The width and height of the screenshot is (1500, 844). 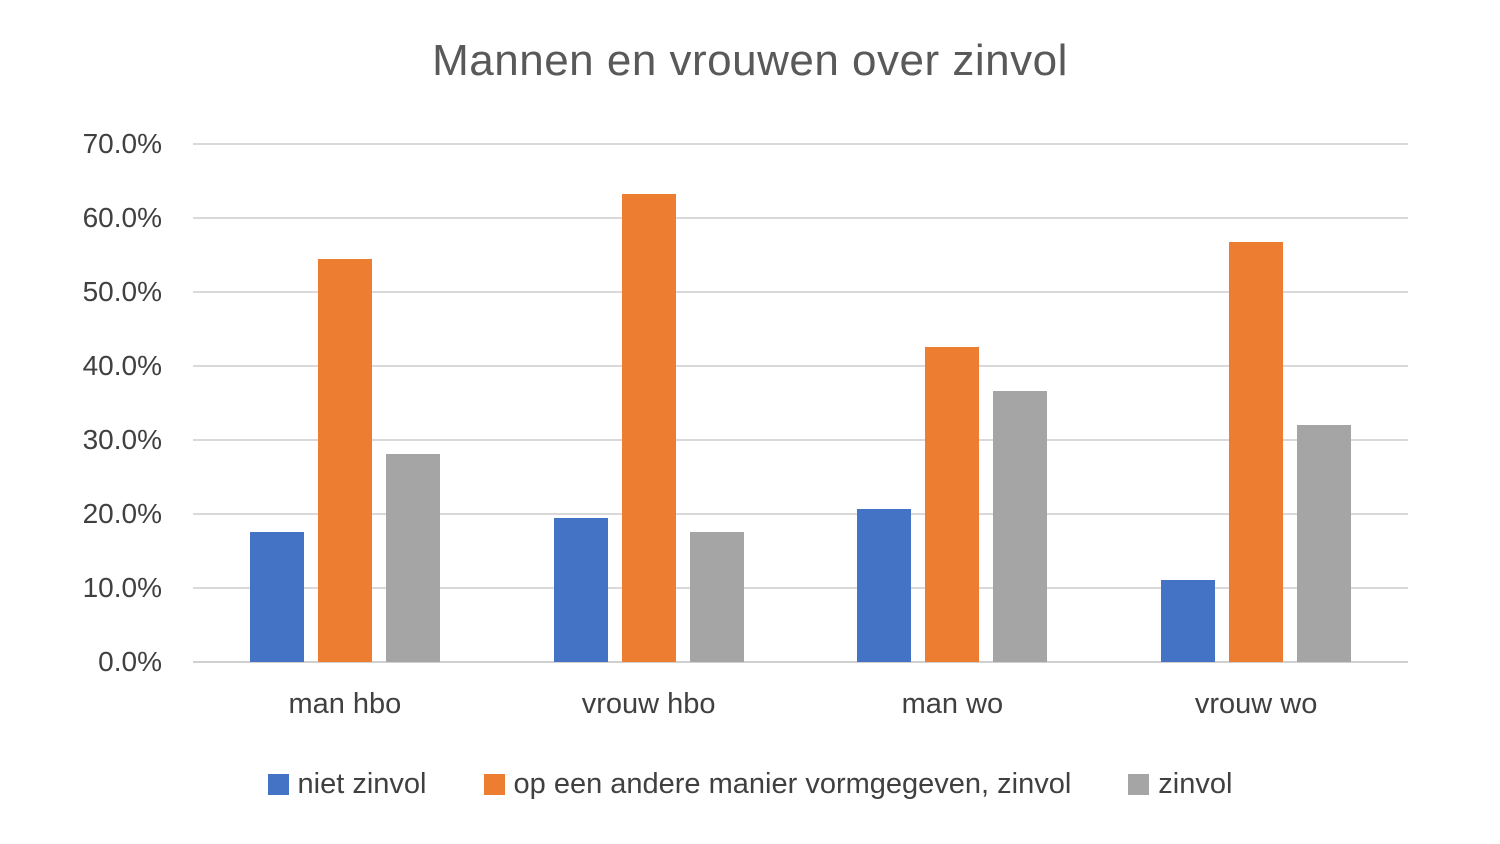 I want to click on bar-group-vrouw-wo, so click(x=1256, y=403).